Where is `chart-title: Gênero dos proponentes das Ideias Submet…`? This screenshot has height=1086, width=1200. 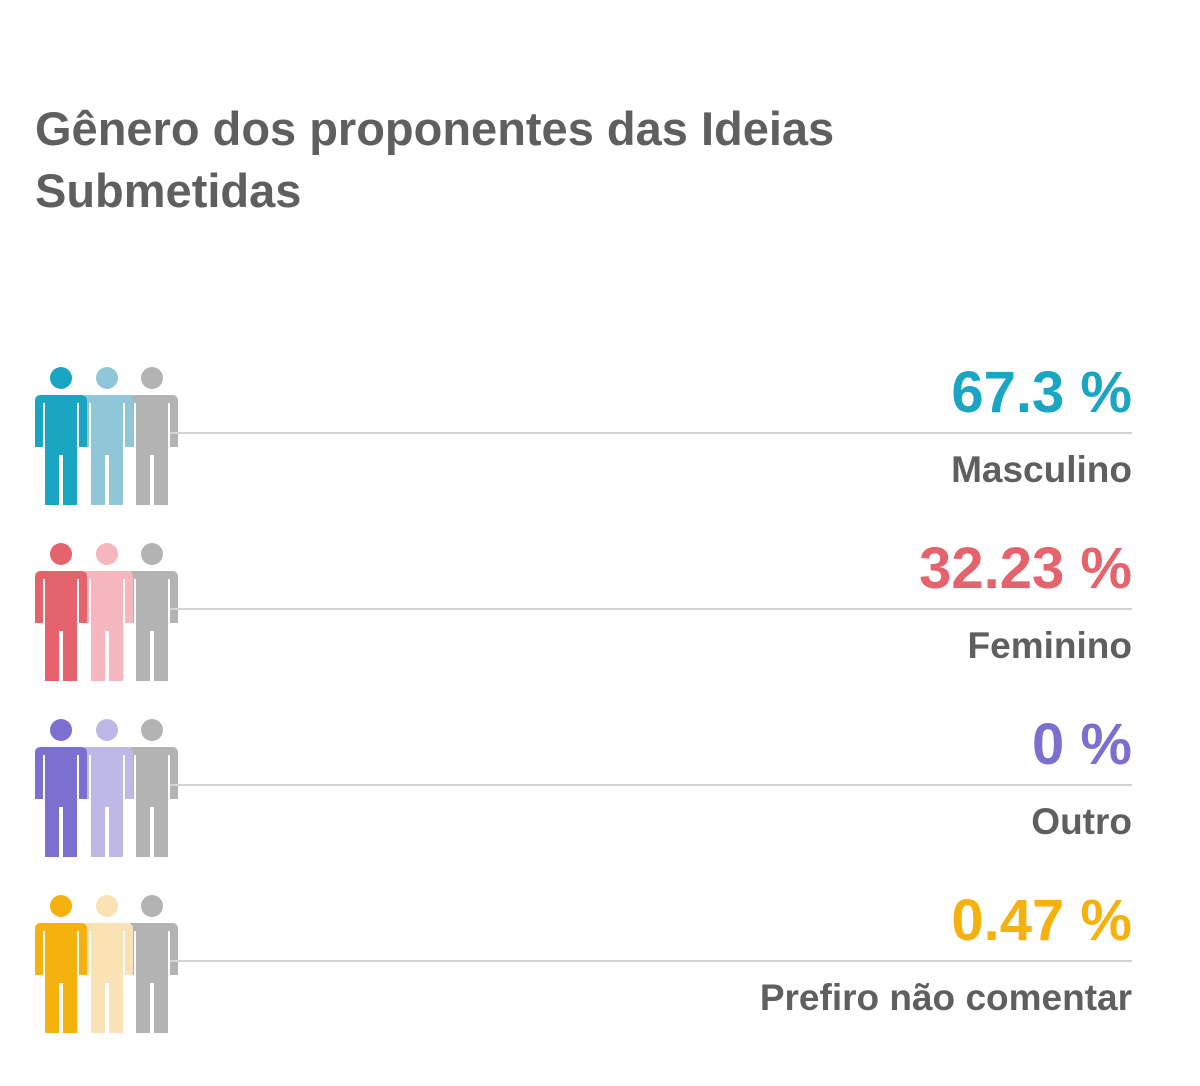
chart-title: Gênero dos proponentes das Ideias Submet… is located at coordinates (435, 159).